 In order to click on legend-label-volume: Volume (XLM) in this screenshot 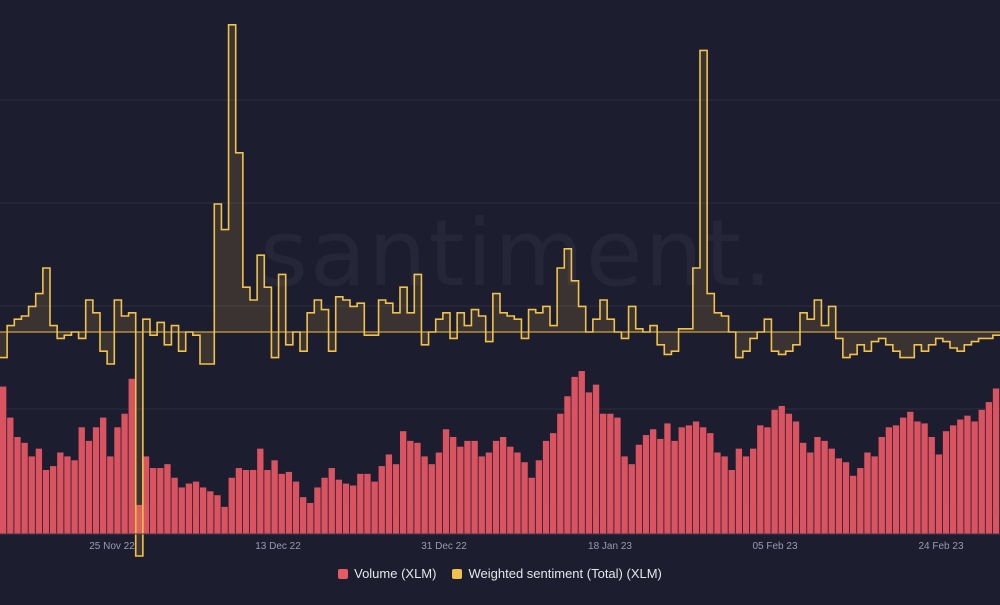, I will do `click(395, 573)`.